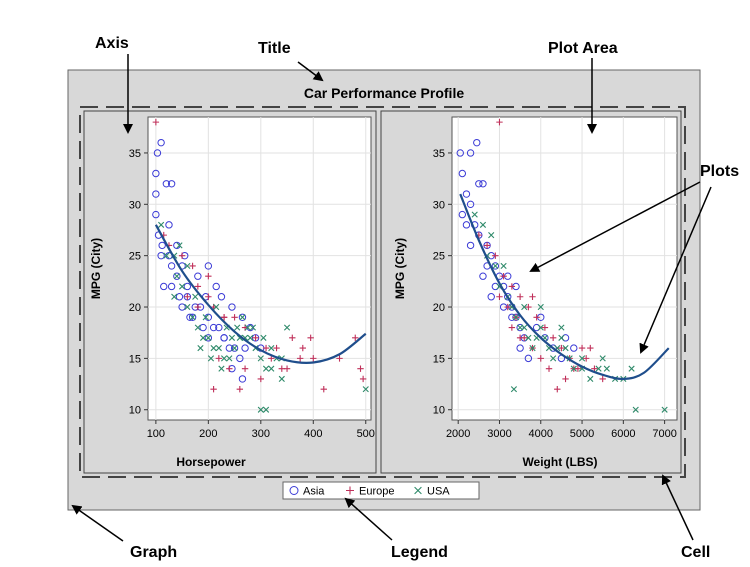  Describe the element at coordinates (135, 308) in the screenshot. I see `y-tick-label: 20` at that location.